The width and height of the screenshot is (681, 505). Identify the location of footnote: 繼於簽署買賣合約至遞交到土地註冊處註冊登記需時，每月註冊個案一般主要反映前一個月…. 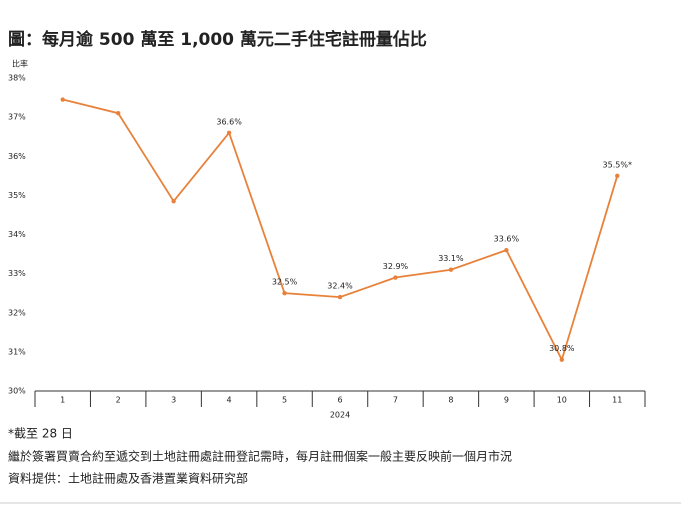
(260, 456).